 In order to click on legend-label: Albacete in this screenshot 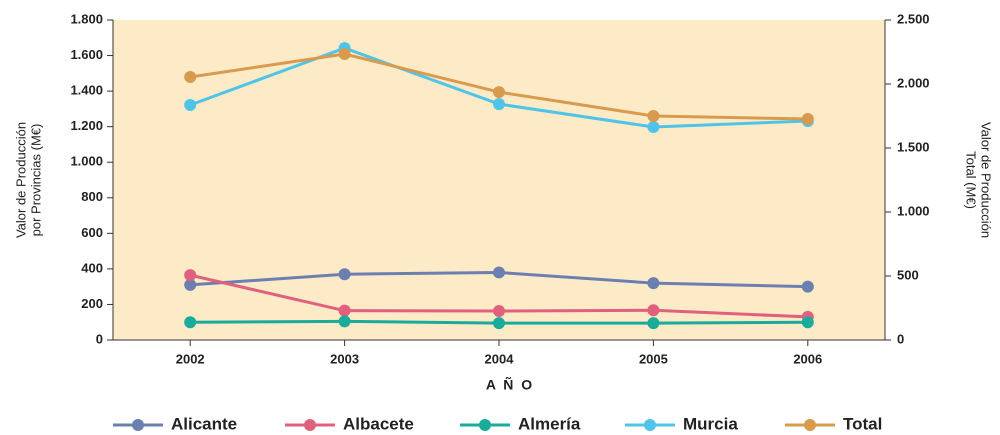, I will do `click(378, 423)`.